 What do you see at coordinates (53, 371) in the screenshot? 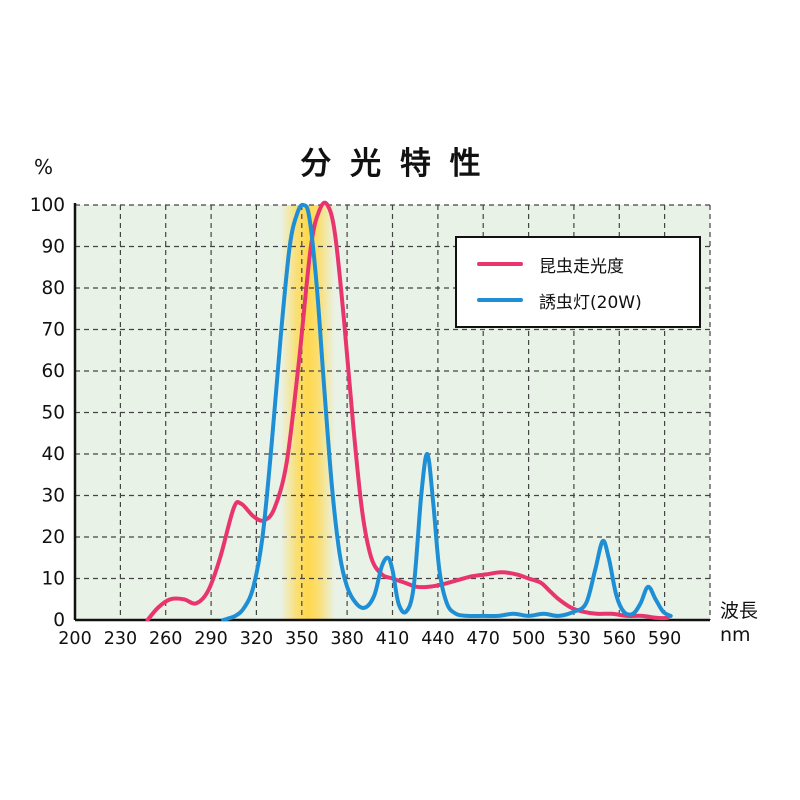
I see `y-tick-label: 60` at bounding box center [53, 371].